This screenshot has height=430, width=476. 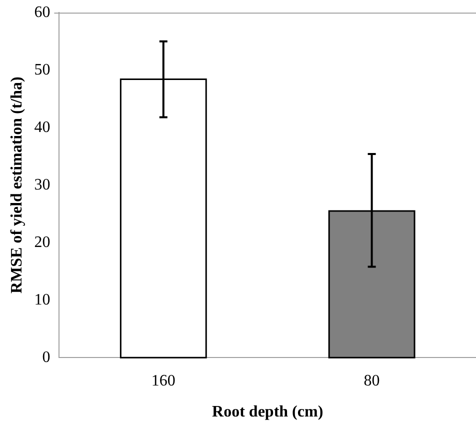 What do you see at coordinates (42, 242) in the screenshot?
I see `y-tick-label: 20` at bounding box center [42, 242].